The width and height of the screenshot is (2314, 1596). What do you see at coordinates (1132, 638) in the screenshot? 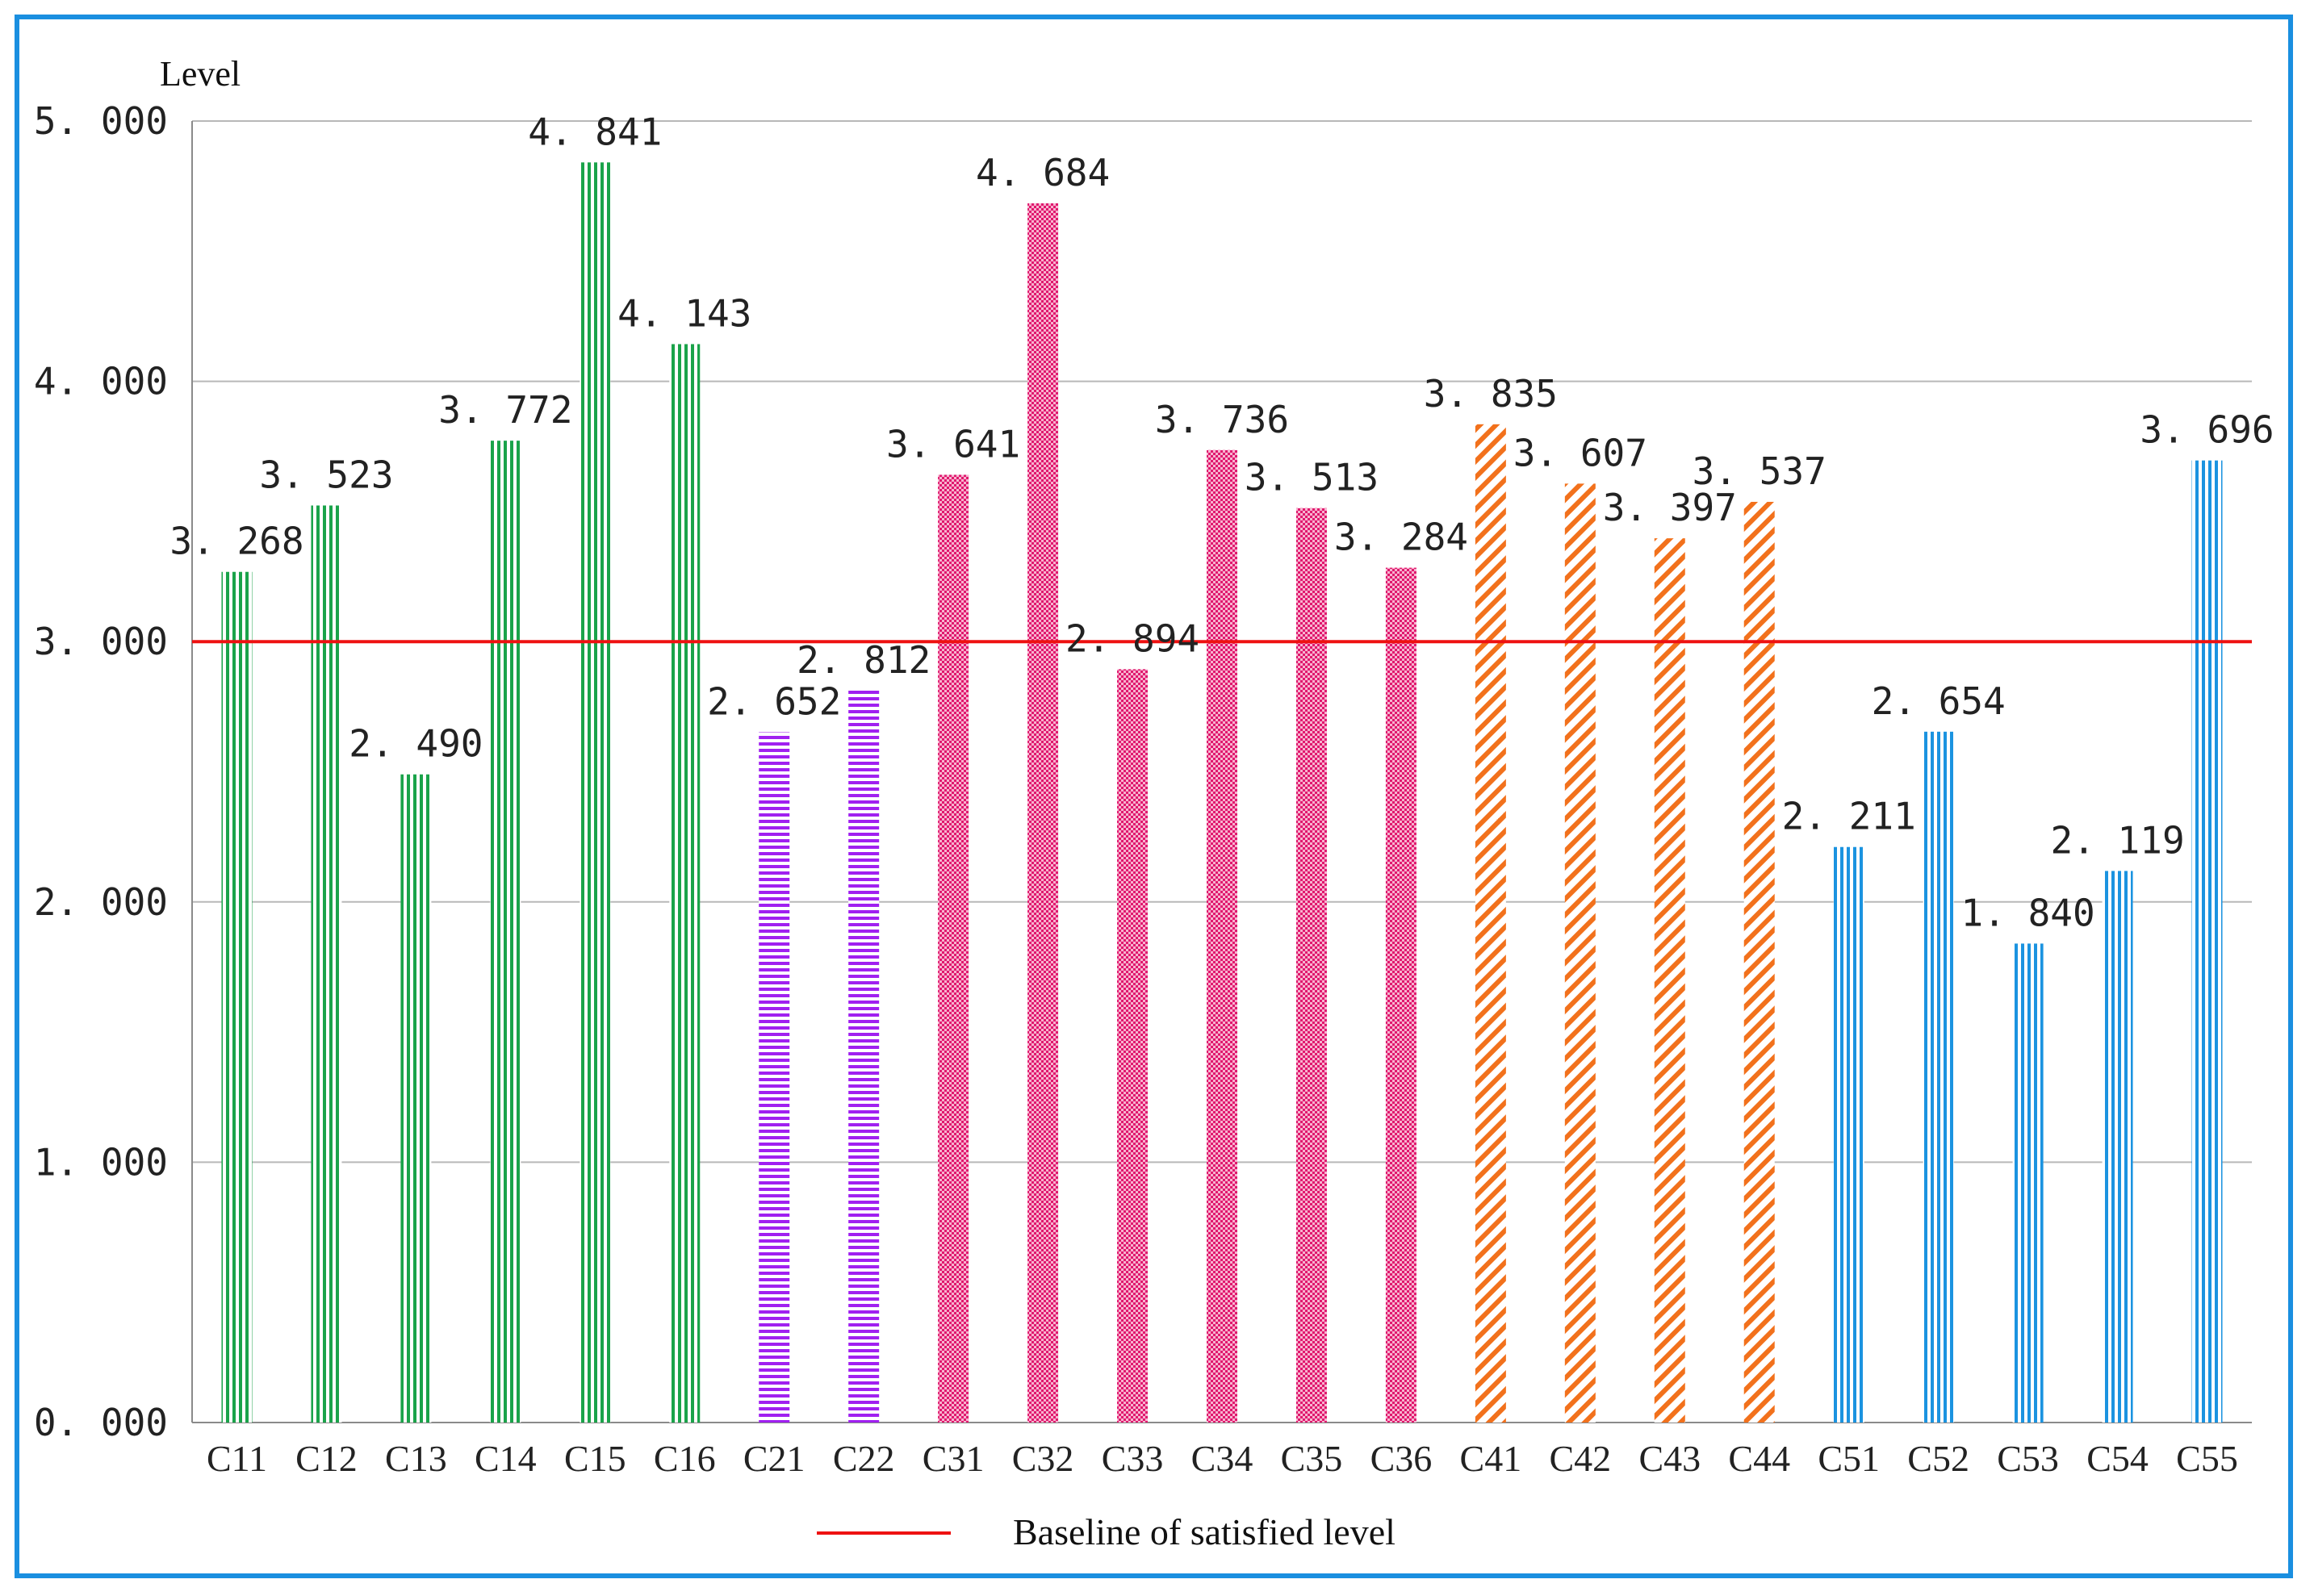
I see `value-label-c33: 2. 894` at bounding box center [1132, 638].